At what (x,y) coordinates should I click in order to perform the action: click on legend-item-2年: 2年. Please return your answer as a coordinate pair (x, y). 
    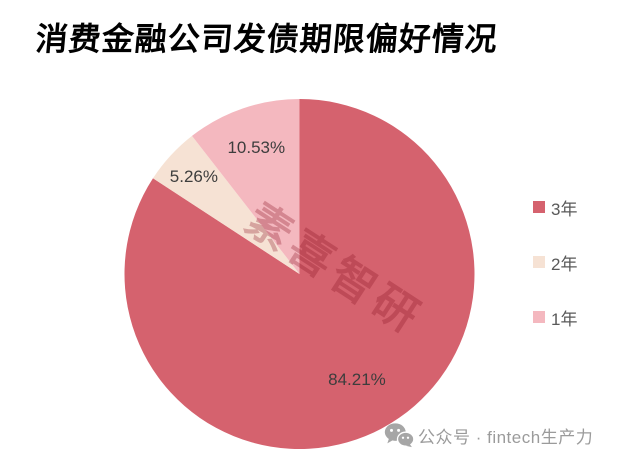
    Looking at the image, I should click on (555, 262).